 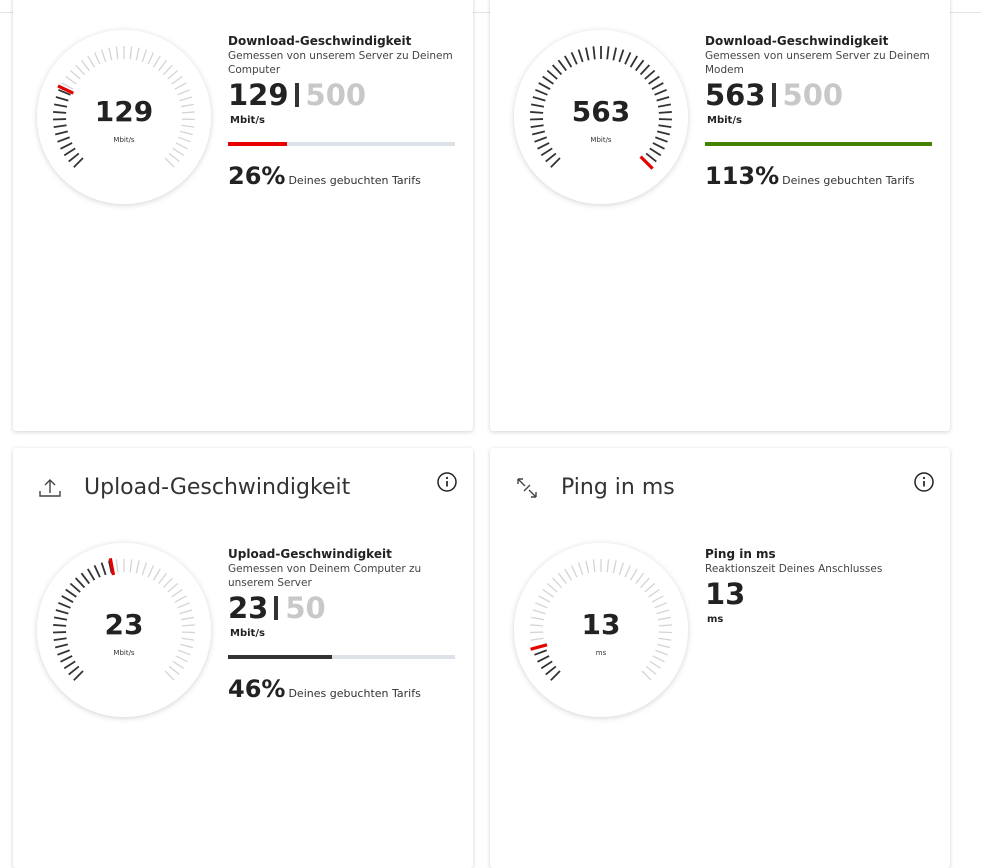 What do you see at coordinates (618, 488) in the screenshot?
I see `card-header-title: Ping in ms` at bounding box center [618, 488].